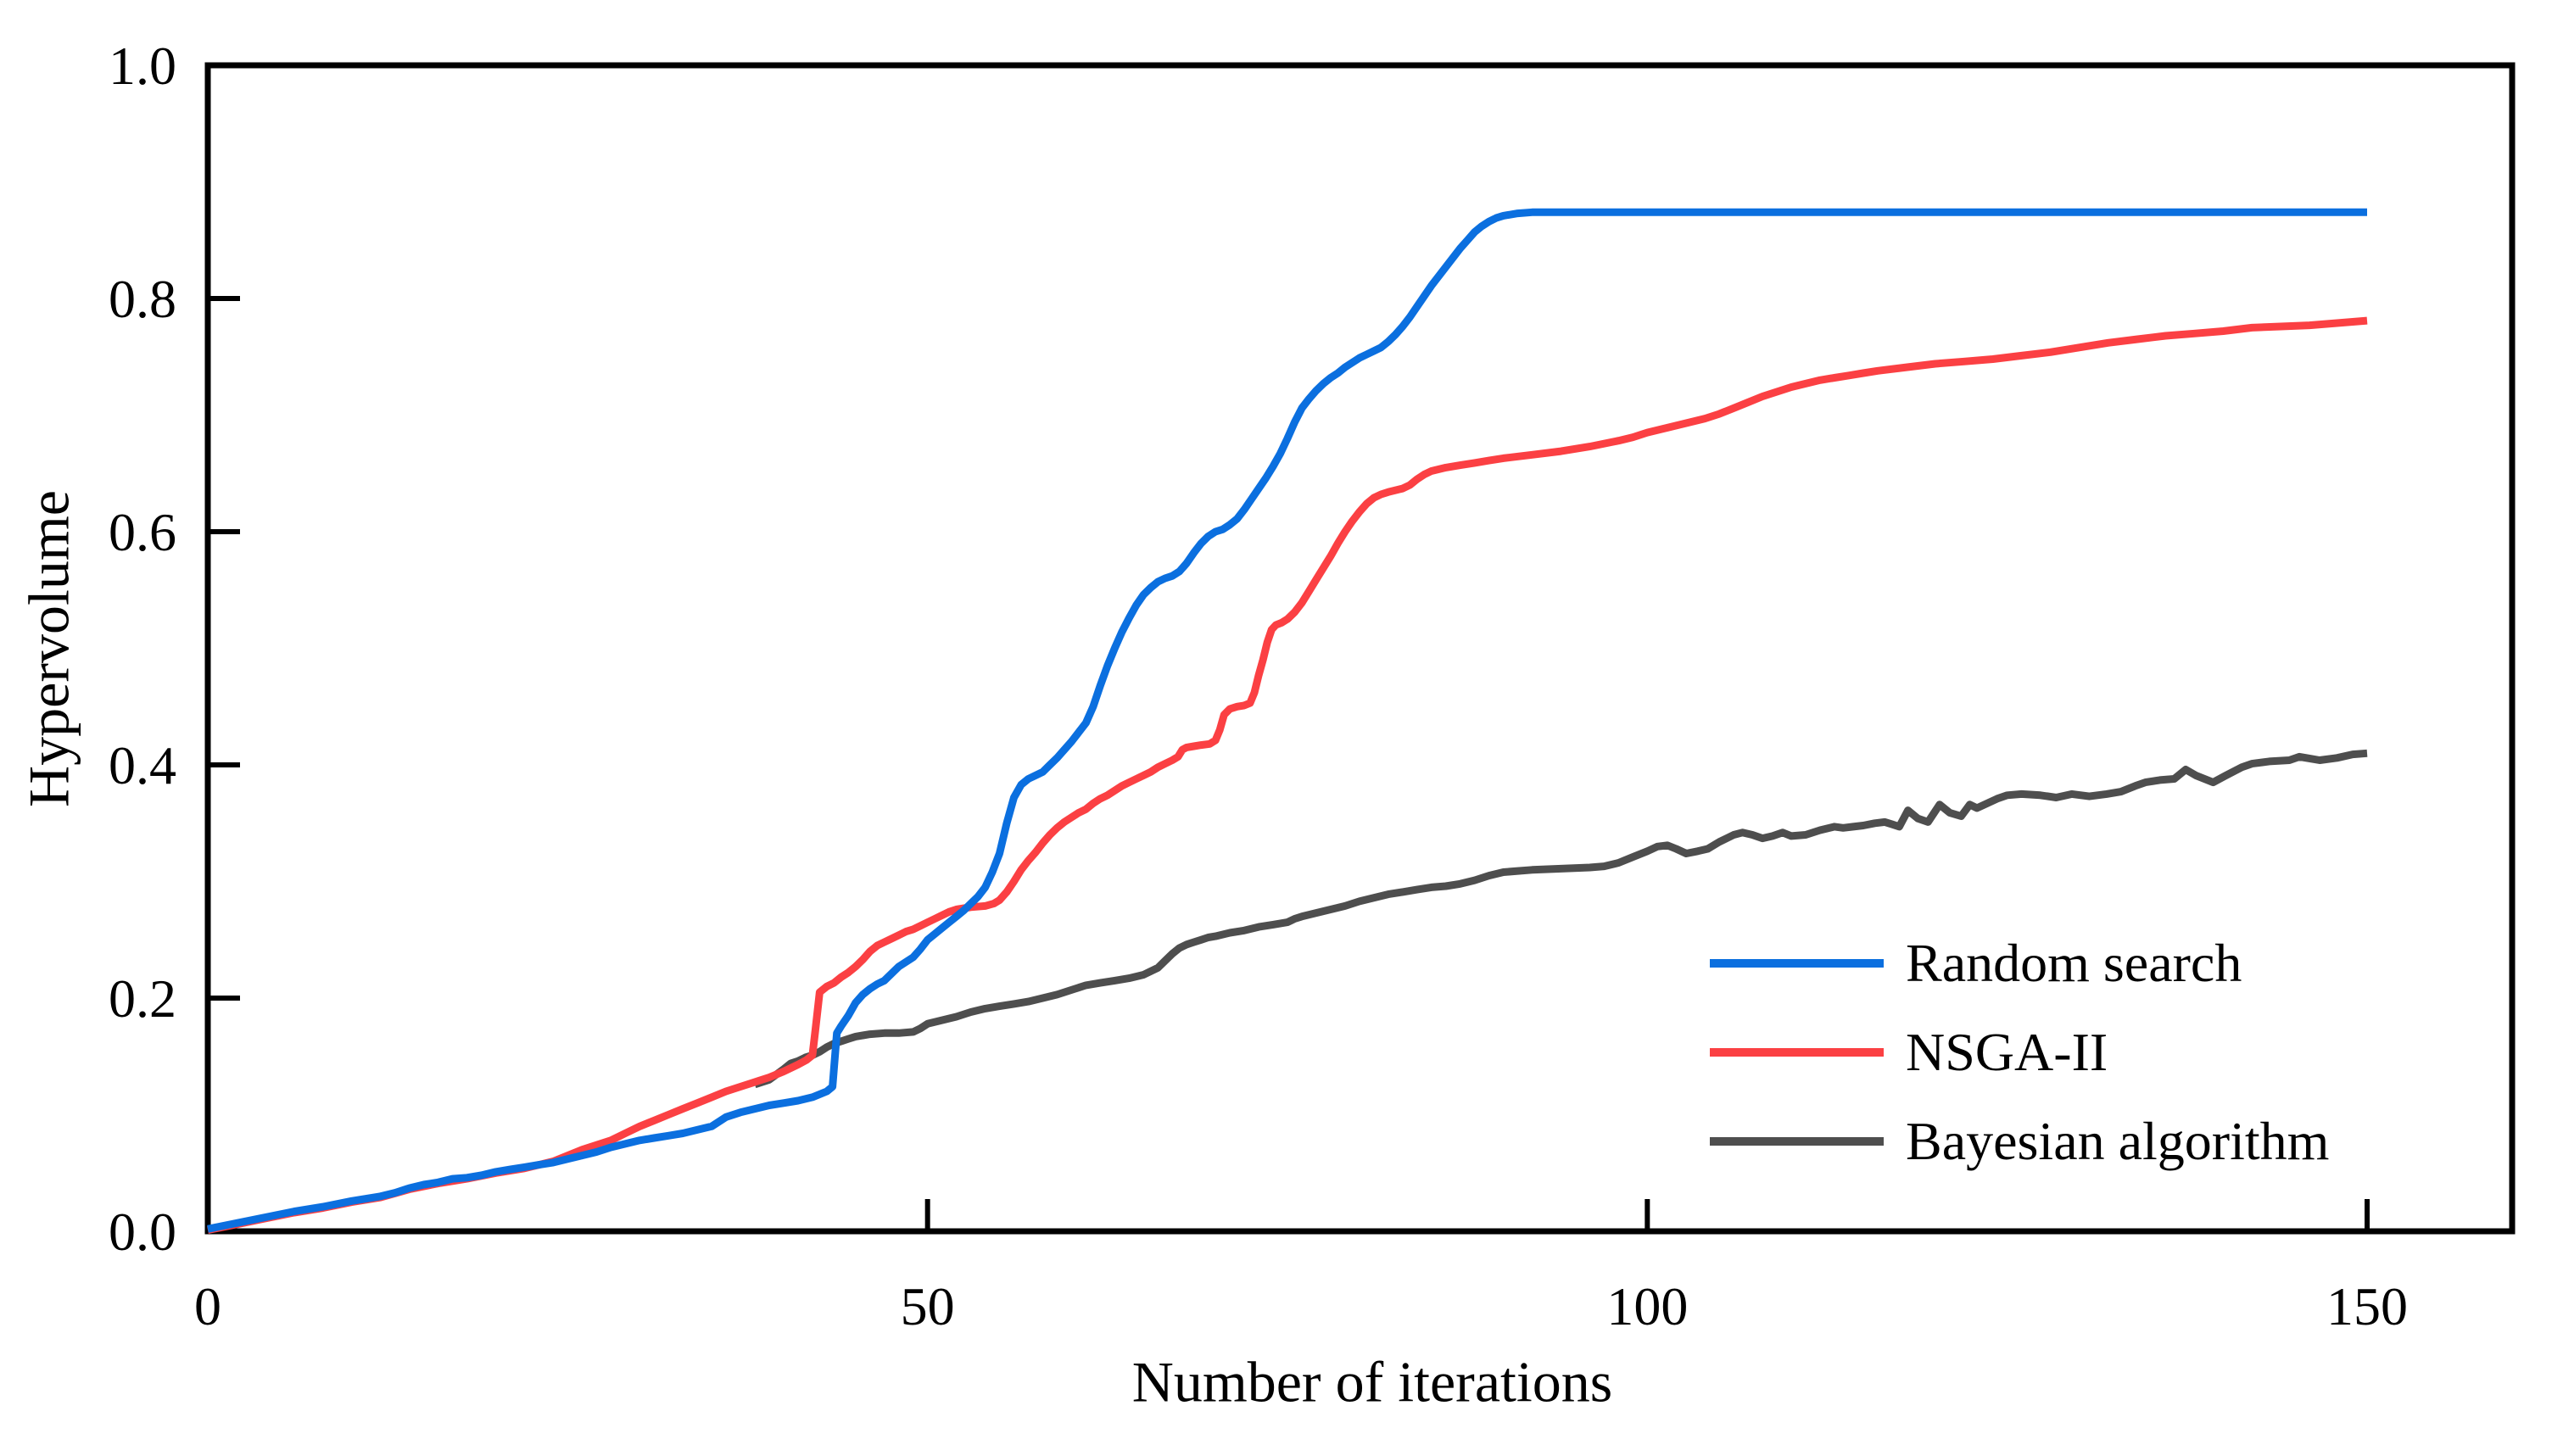 Image resolution: width=2552 pixels, height=1456 pixels. What do you see at coordinates (142, 998) in the screenshot?
I see `y-tick-label-0.2: 0.2` at bounding box center [142, 998].